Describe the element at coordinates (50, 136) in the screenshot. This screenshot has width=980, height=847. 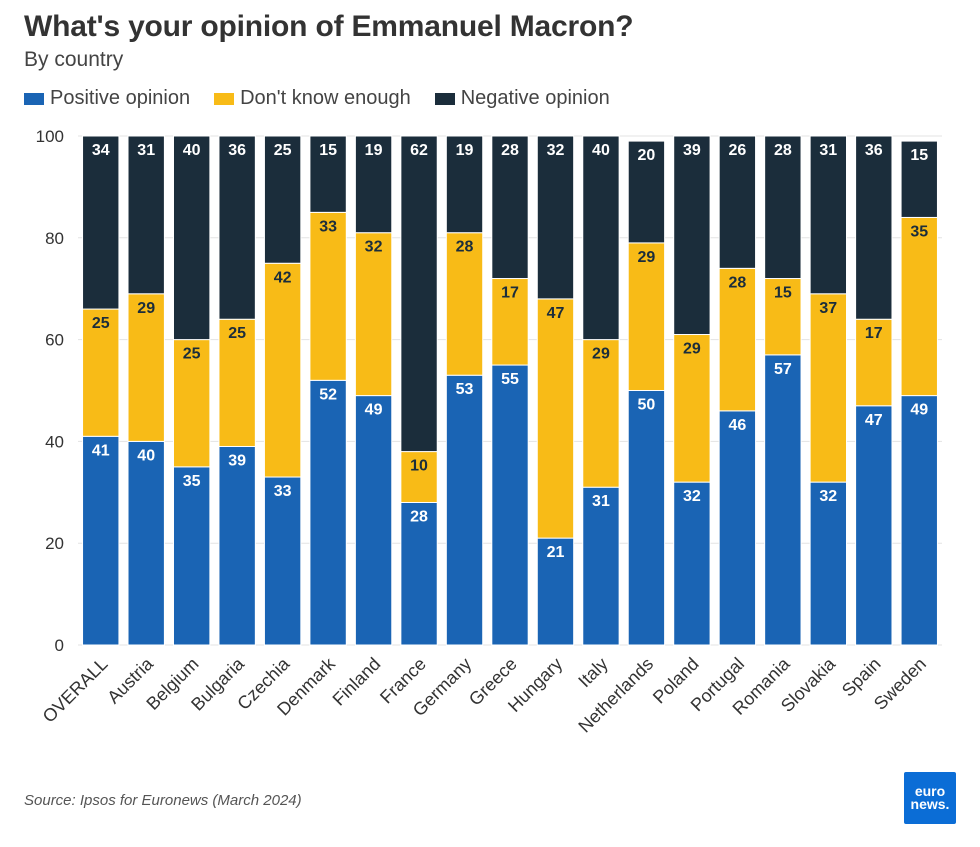
I see `y-tick-label: 100` at that location.